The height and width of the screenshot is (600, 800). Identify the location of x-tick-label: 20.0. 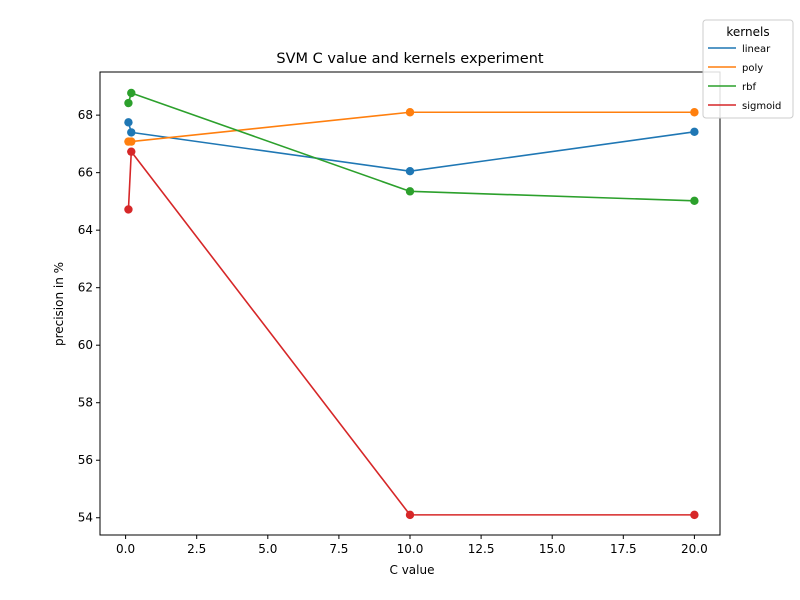
(694, 549).